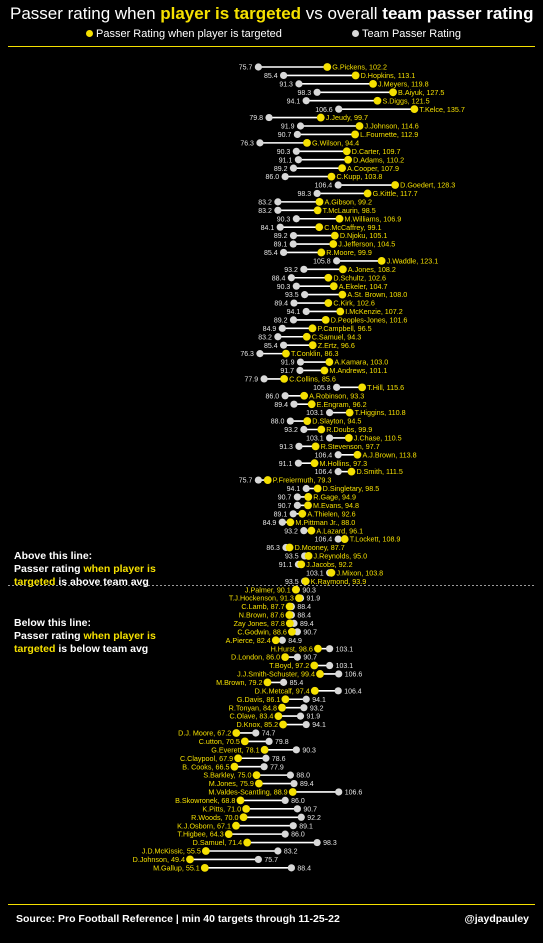 This screenshot has width=543, height=943. What do you see at coordinates (349, 252) in the screenshot?
I see `player-data-label: R.Moore, 99.9` at bounding box center [349, 252].